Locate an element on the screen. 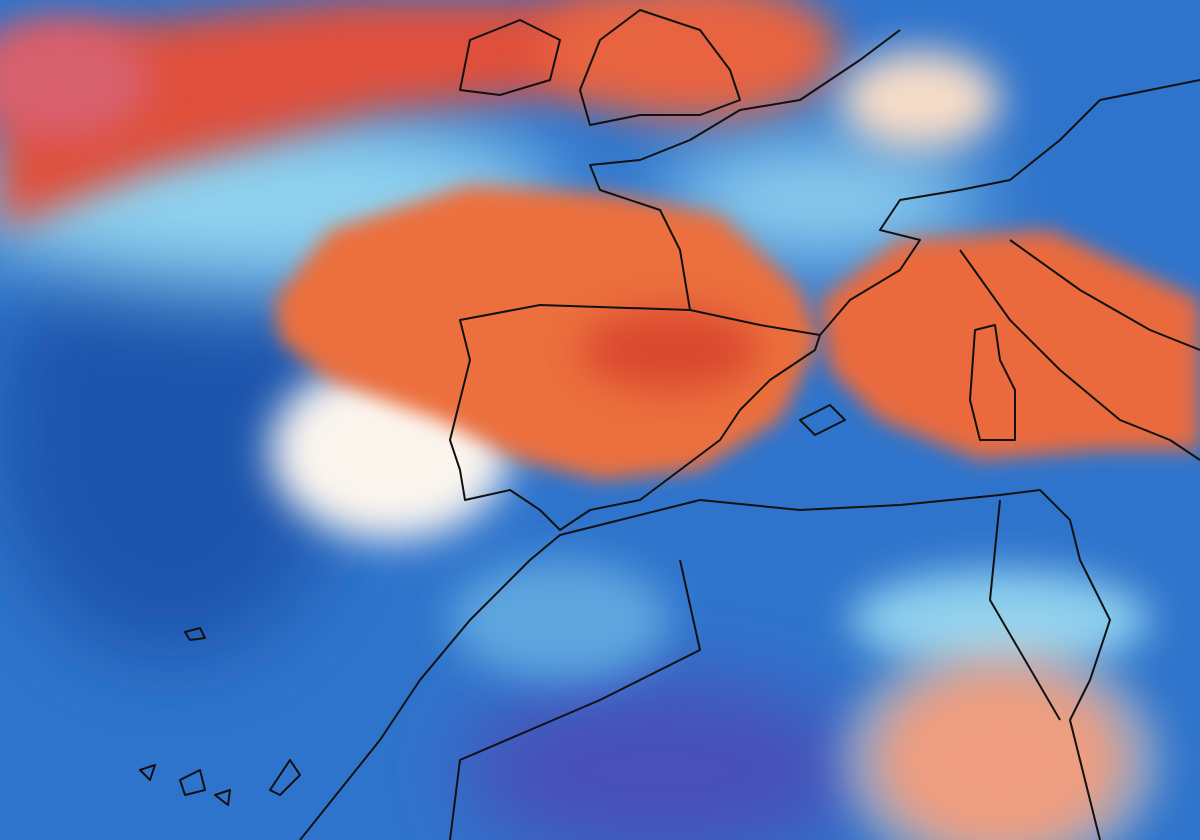  italy-east is located at coordinates (1104, 295).